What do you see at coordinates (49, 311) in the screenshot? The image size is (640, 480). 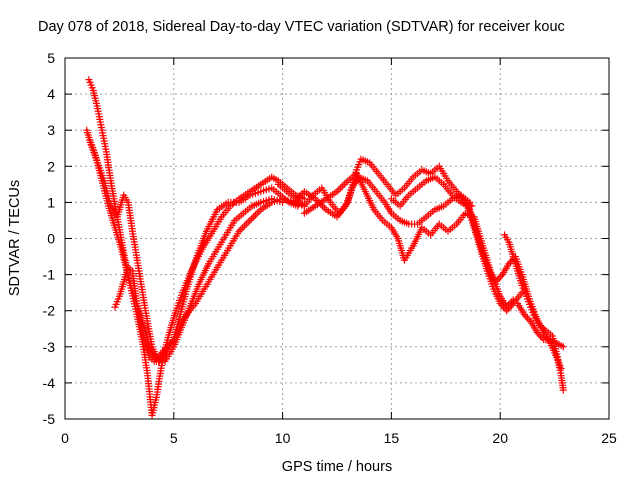 I see `y-tick-label: -2` at bounding box center [49, 311].